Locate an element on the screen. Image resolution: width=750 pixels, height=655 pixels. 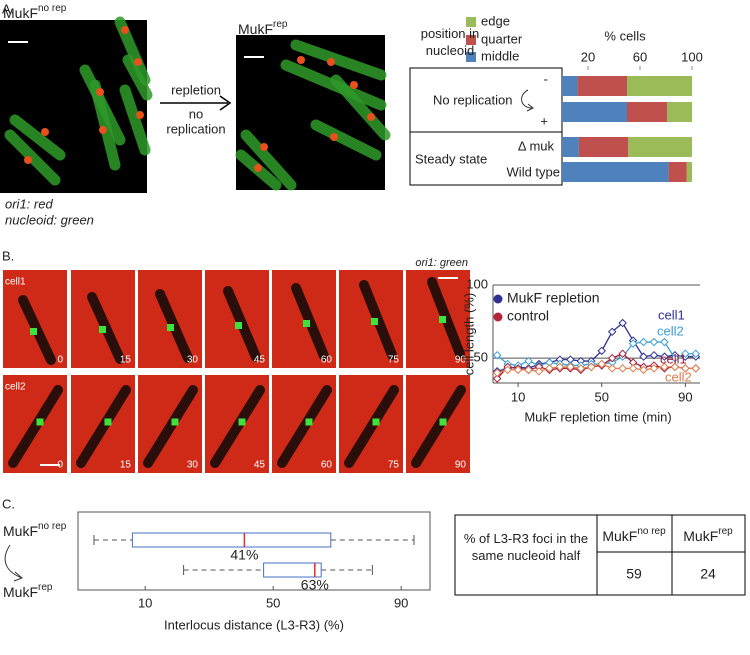
micrograph is located at coordinates (73, 106).